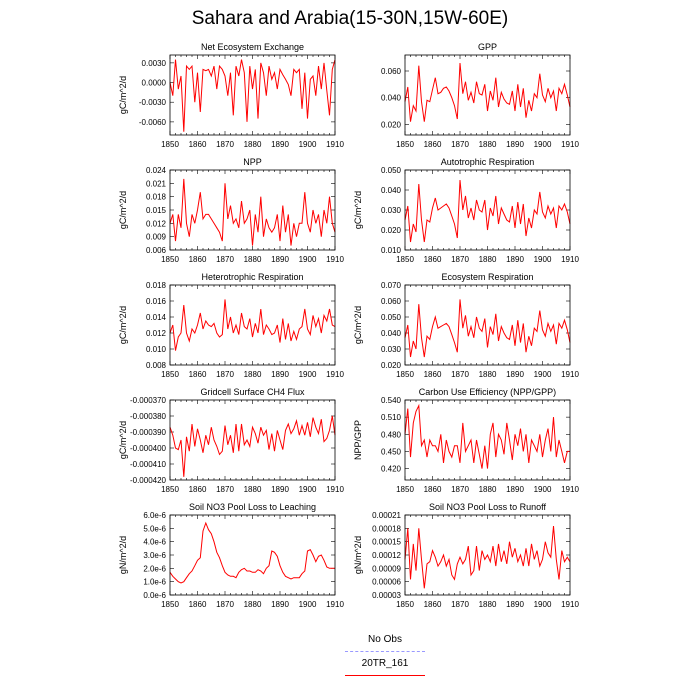 The width and height of the screenshot is (700, 700). What do you see at coordinates (391, 365) in the screenshot?
I see `panel-6-ytick-label: 0.020` at bounding box center [391, 365].